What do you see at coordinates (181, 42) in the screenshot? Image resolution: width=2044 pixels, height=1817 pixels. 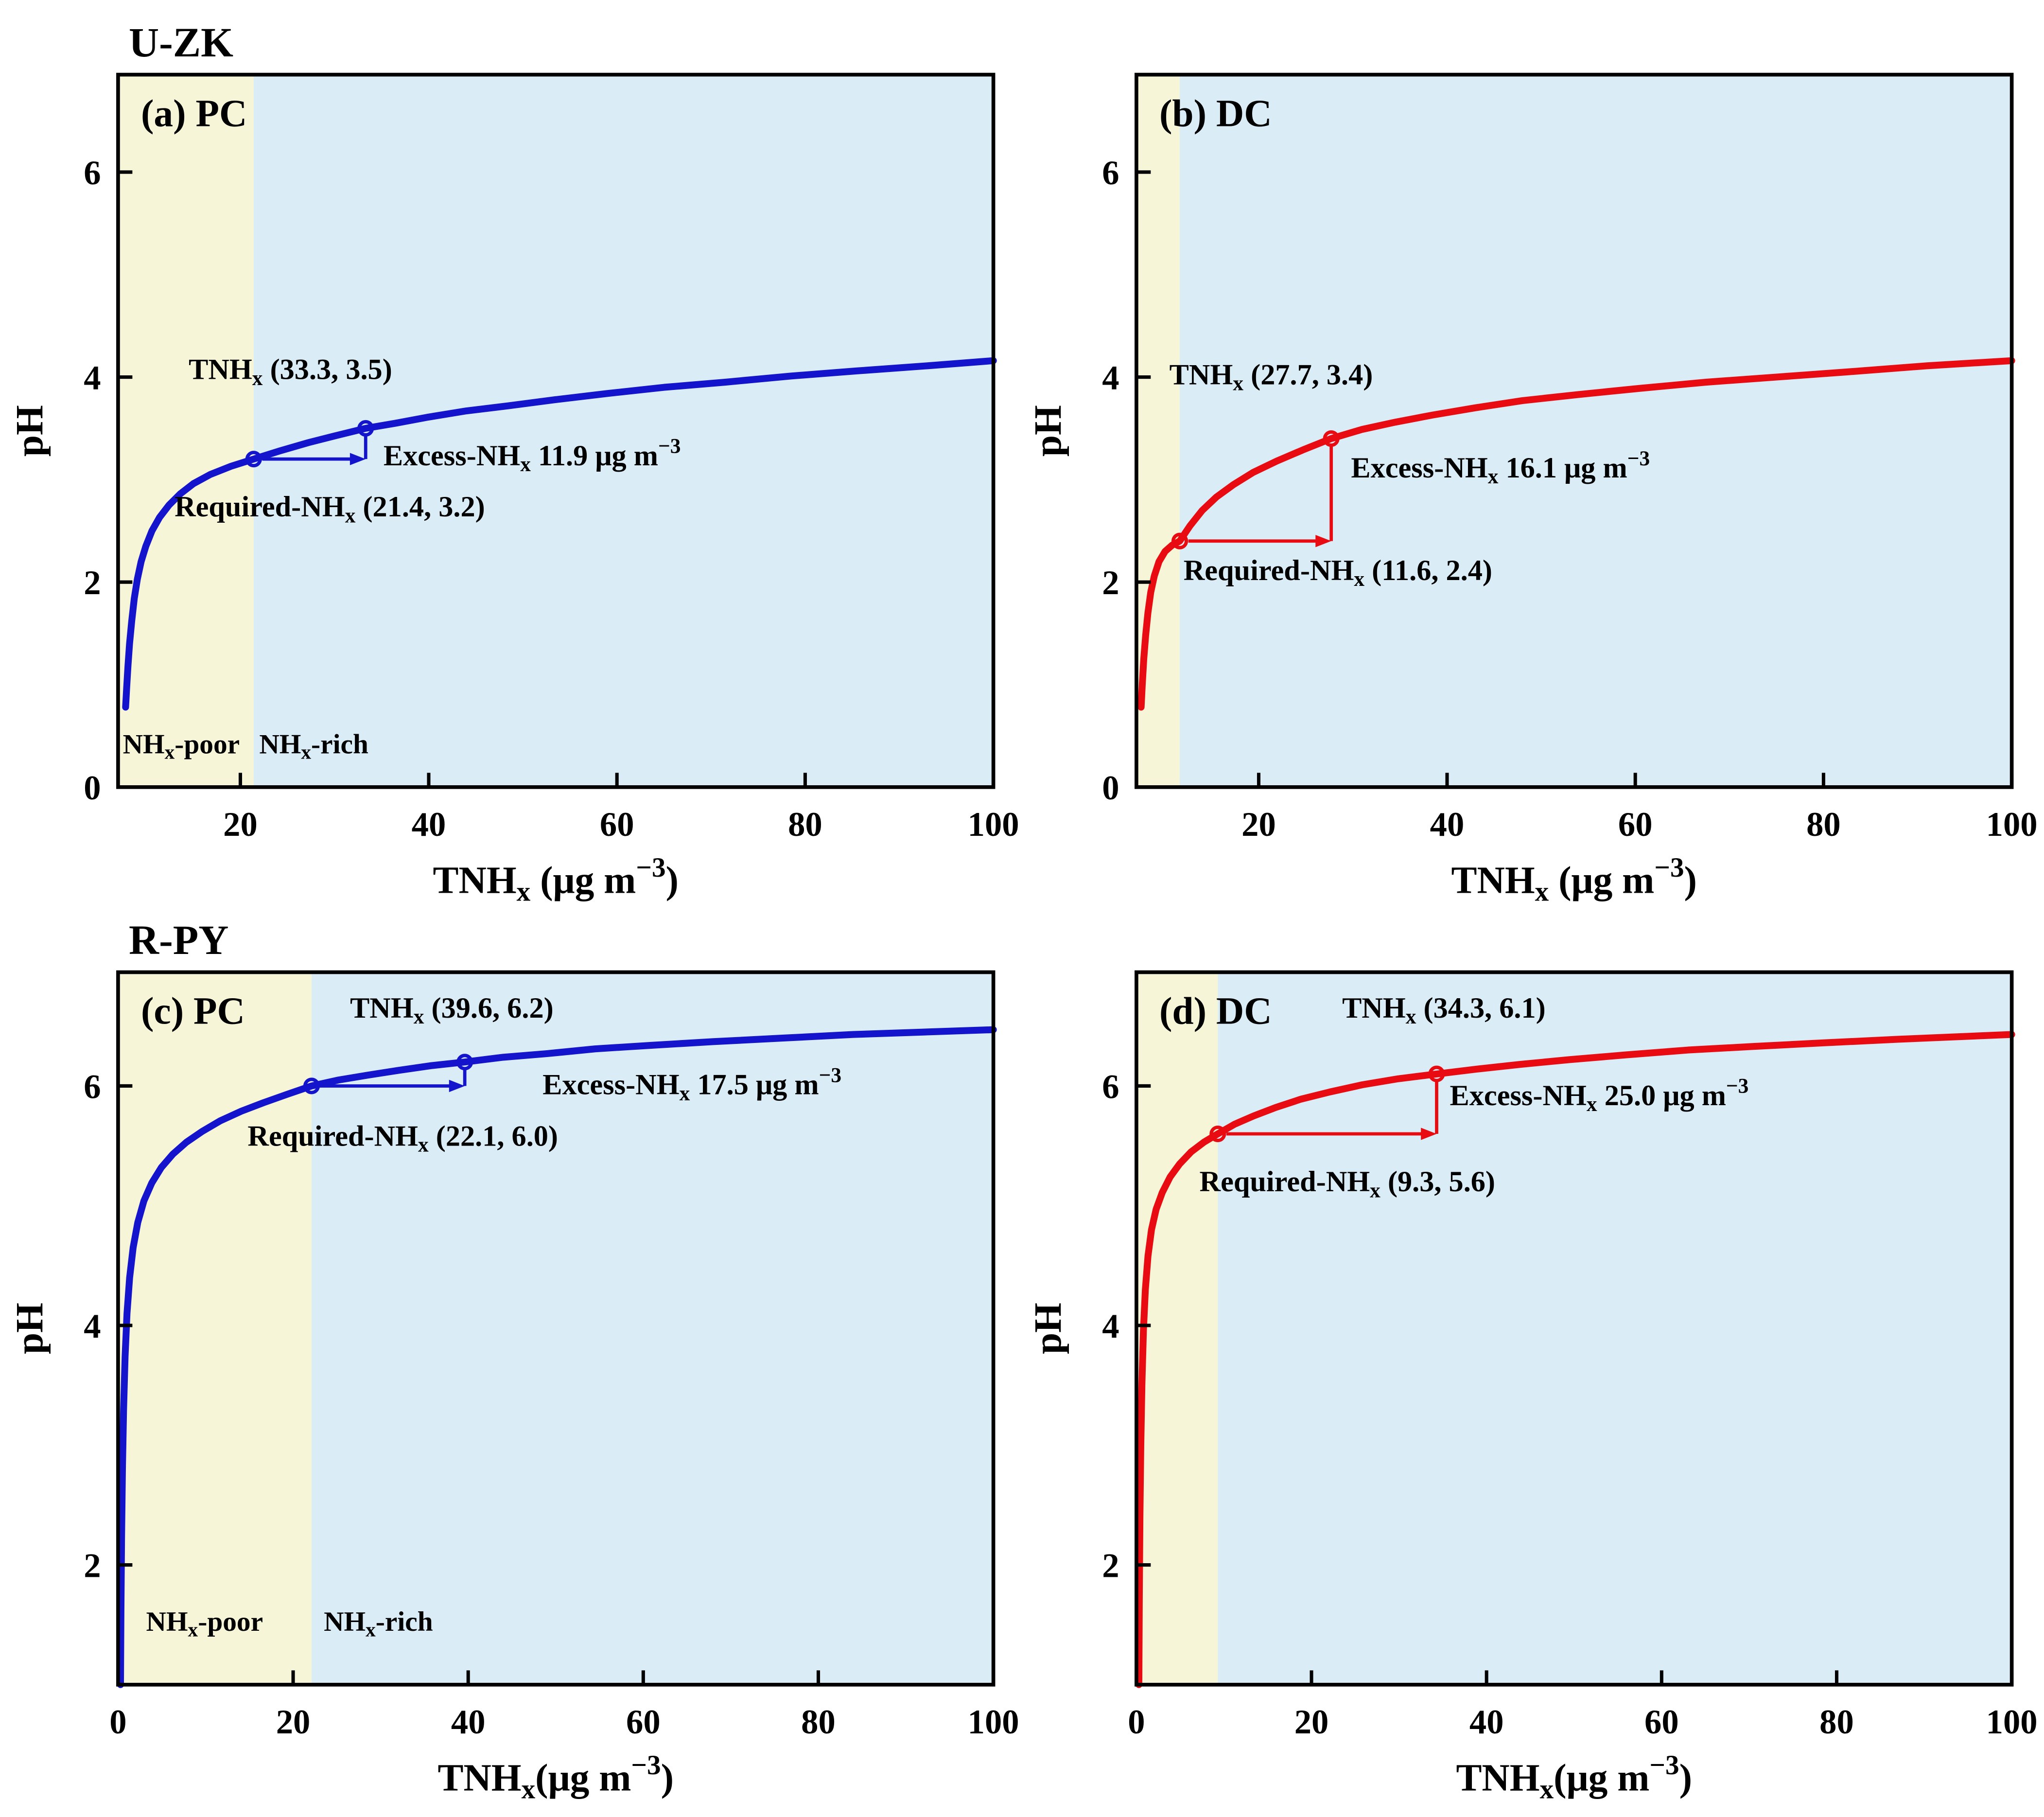 I see `row-title-uzk: U-ZK` at bounding box center [181, 42].